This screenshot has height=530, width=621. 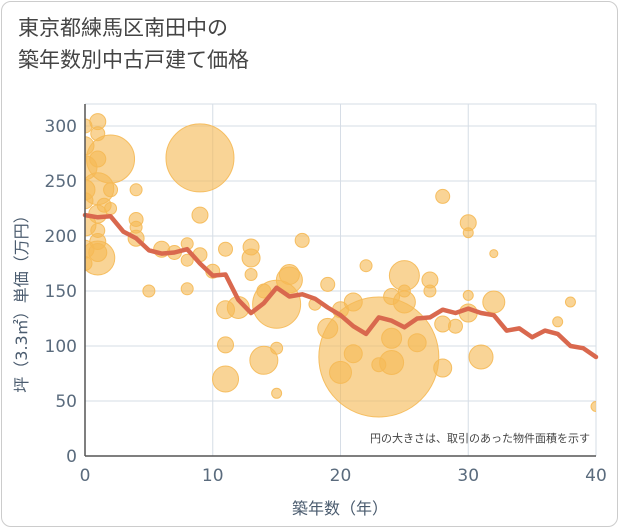 What do you see at coordinates (123, 28) in the screenshot?
I see `chart-title-line-1: 東京都練馬区南田中の` at bounding box center [123, 28].